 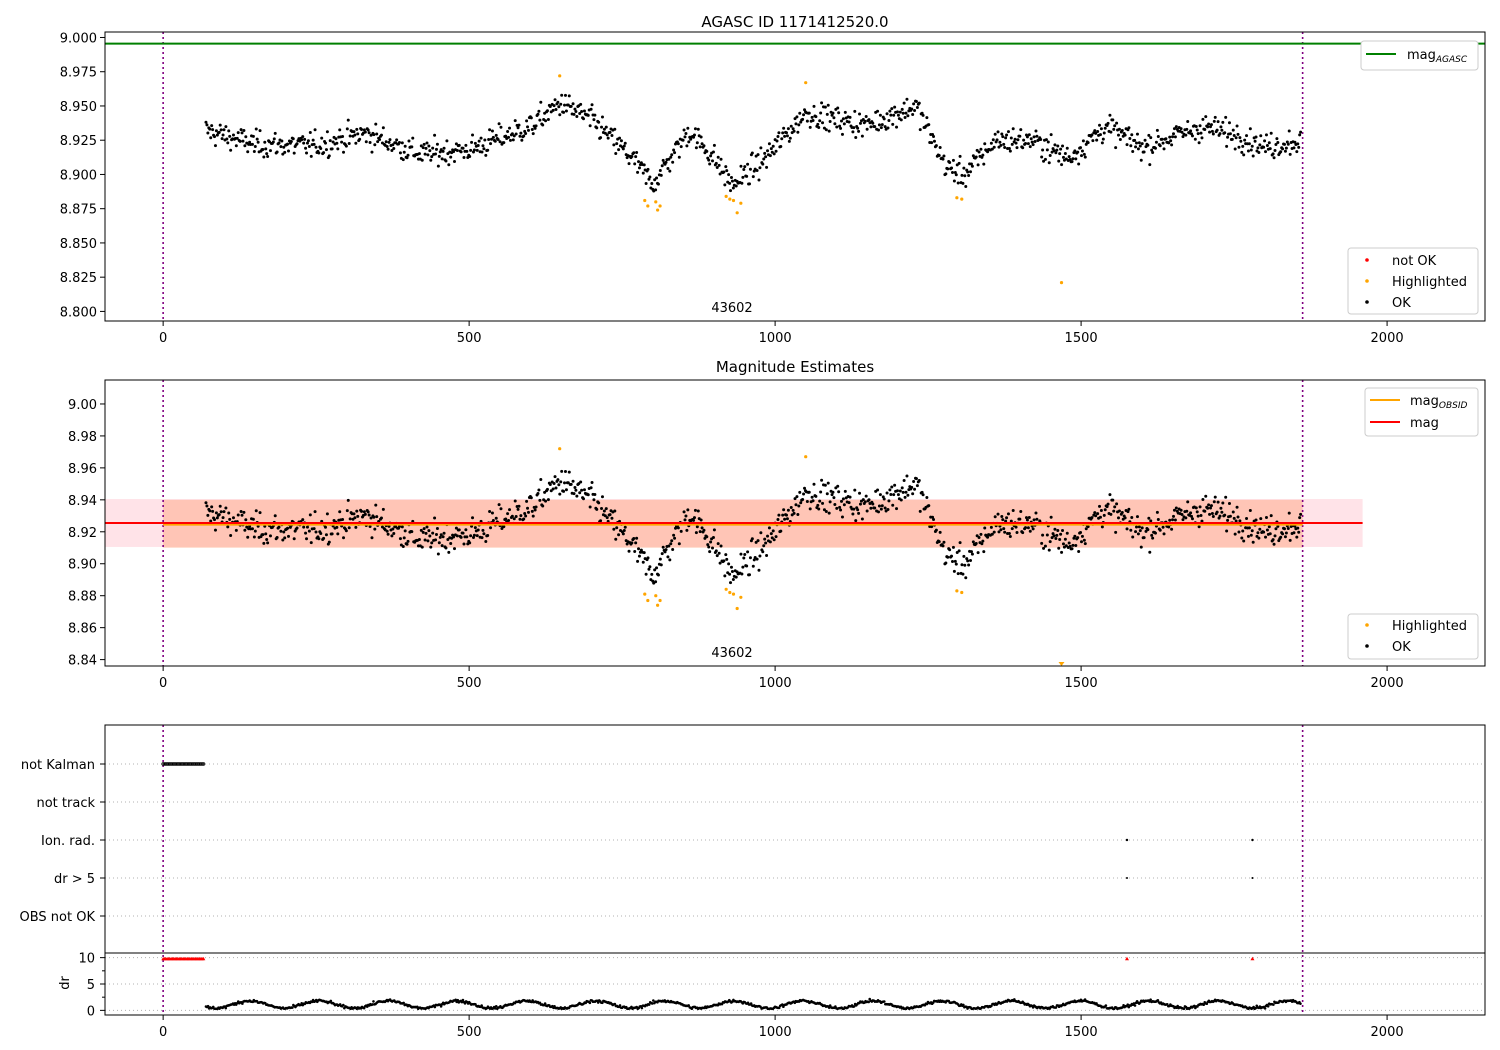 What do you see at coordinates (1439, 402) in the screenshot?
I see `legend-label: magOBSID` at bounding box center [1439, 402].